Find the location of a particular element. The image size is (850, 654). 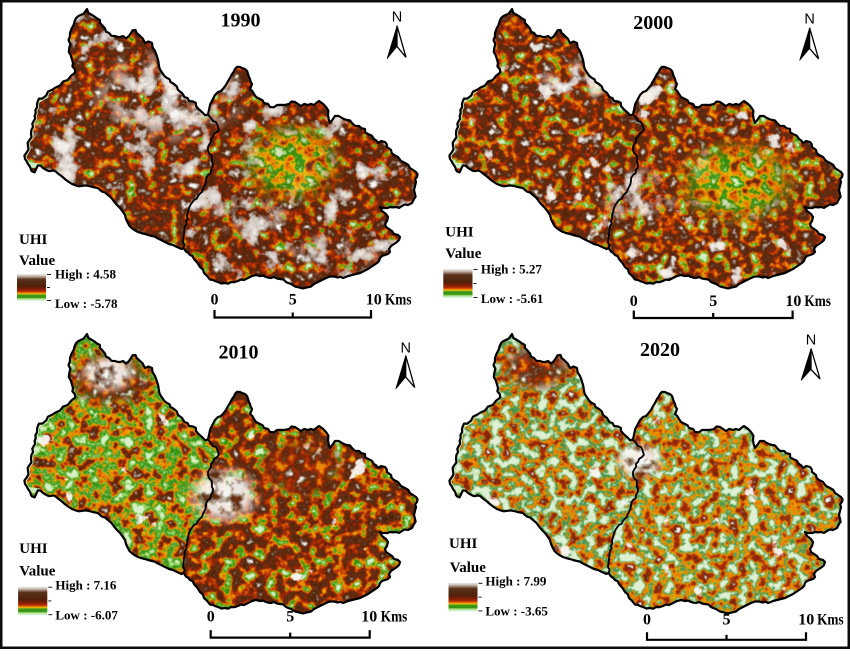

svg-text: 2020 is located at coordinates (660, 350).